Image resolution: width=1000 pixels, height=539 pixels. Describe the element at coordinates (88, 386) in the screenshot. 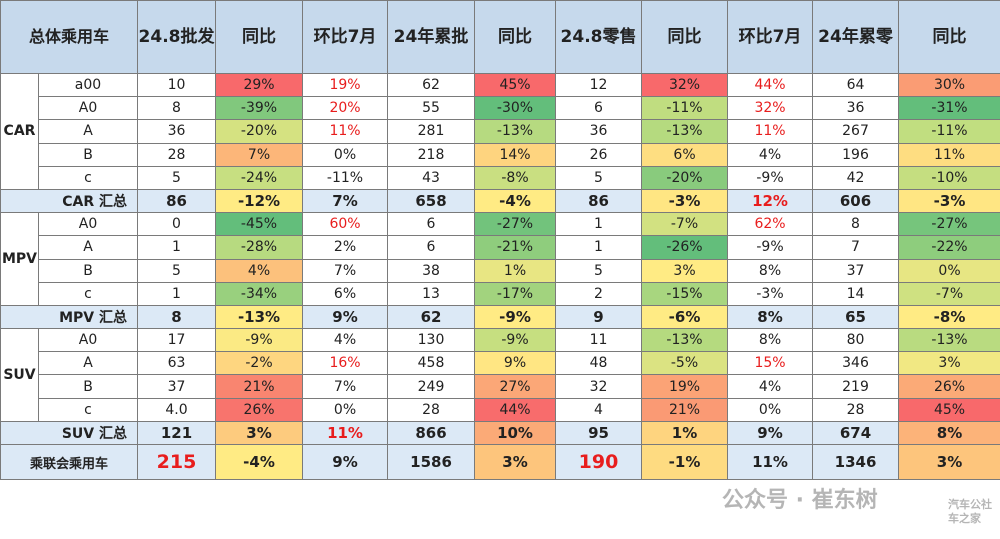

I see `segment-label: B` at that location.